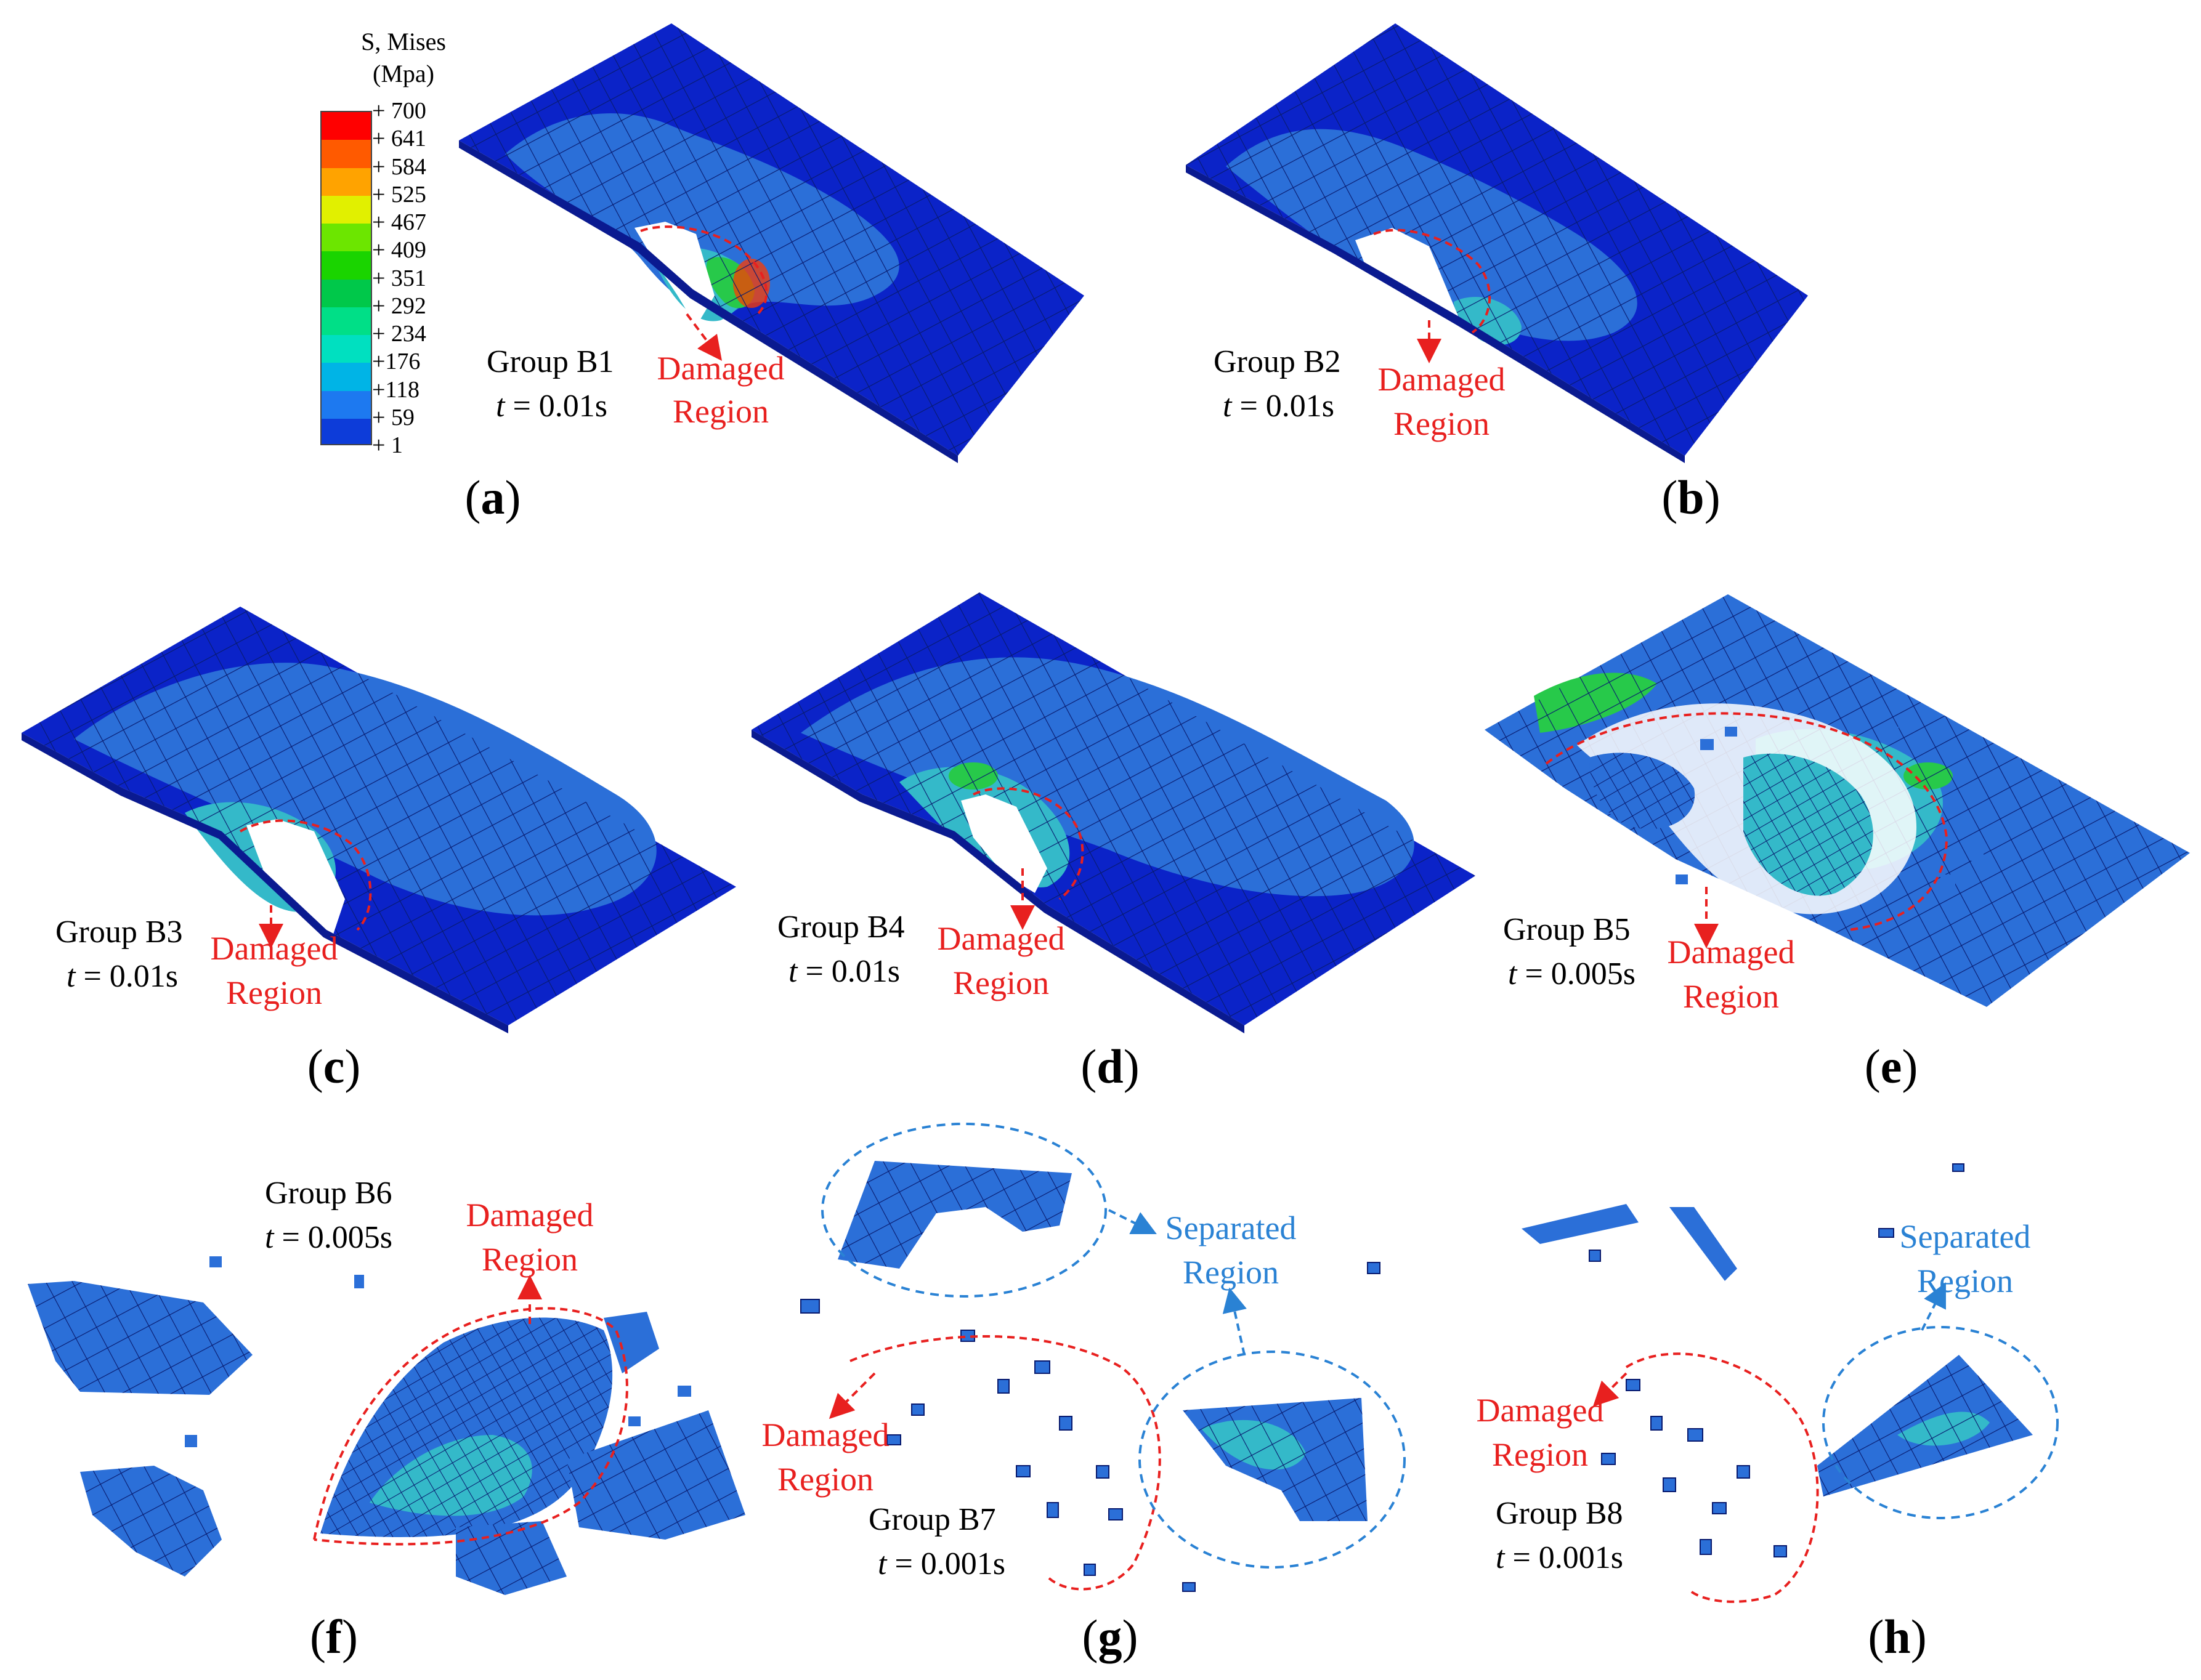 The width and height of the screenshot is (2201, 1680). What do you see at coordinates (1231, 1273) in the screenshot?
I see `panel-g-separated-label-2: Region` at bounding box center [1231, 1273].